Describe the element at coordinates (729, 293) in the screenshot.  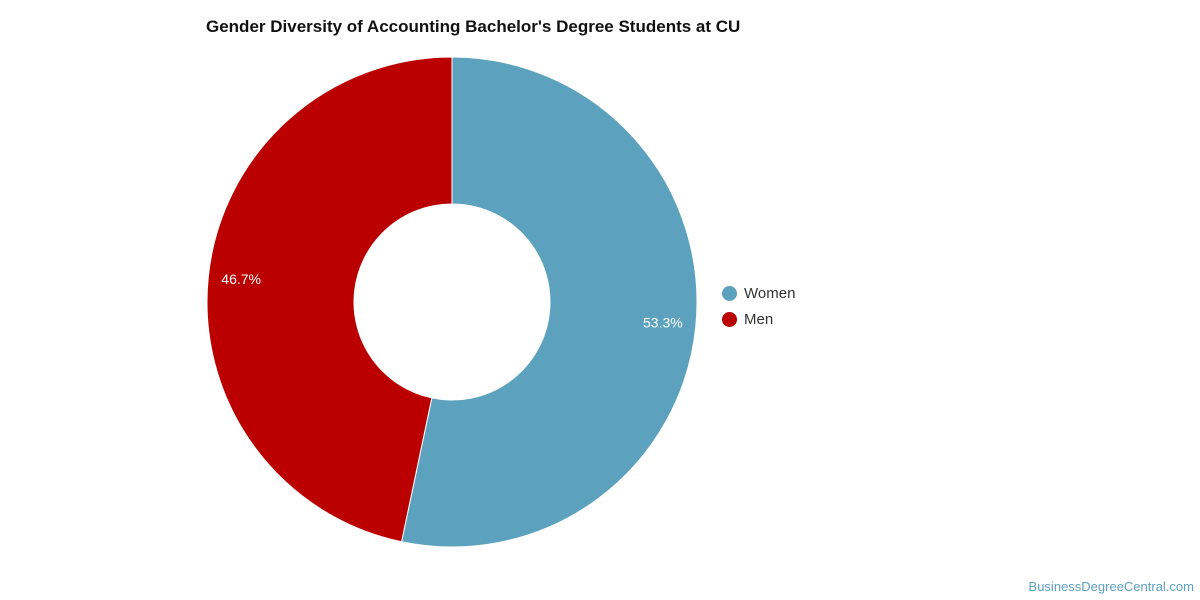
I see `legend-swatch-women` at that location.